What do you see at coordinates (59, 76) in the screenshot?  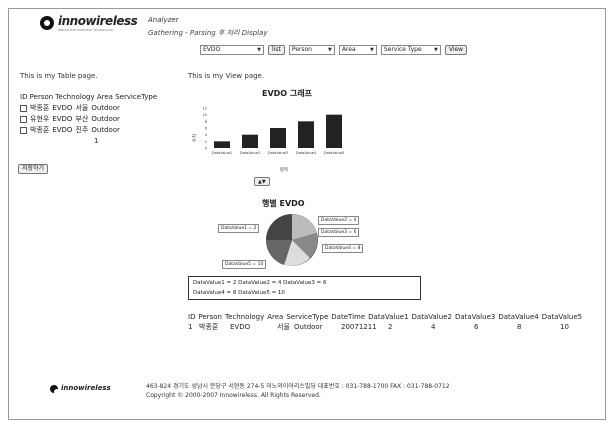 I see `table-pane-label: This is my Table page.` at bounding box center [59, 76].